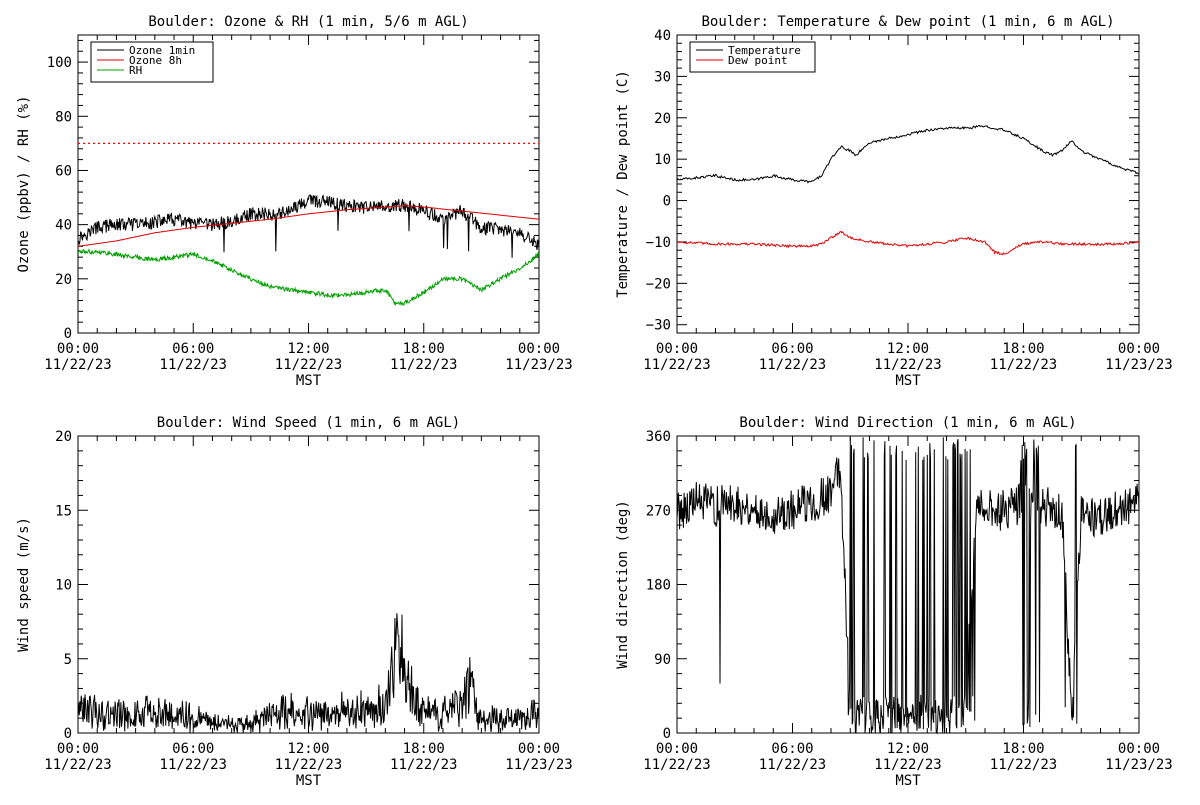 This screenshot has height=805, width=1200. Describe the element at coordinates (308, 277) in the screenshot. I see `series-line-rh` at that location.